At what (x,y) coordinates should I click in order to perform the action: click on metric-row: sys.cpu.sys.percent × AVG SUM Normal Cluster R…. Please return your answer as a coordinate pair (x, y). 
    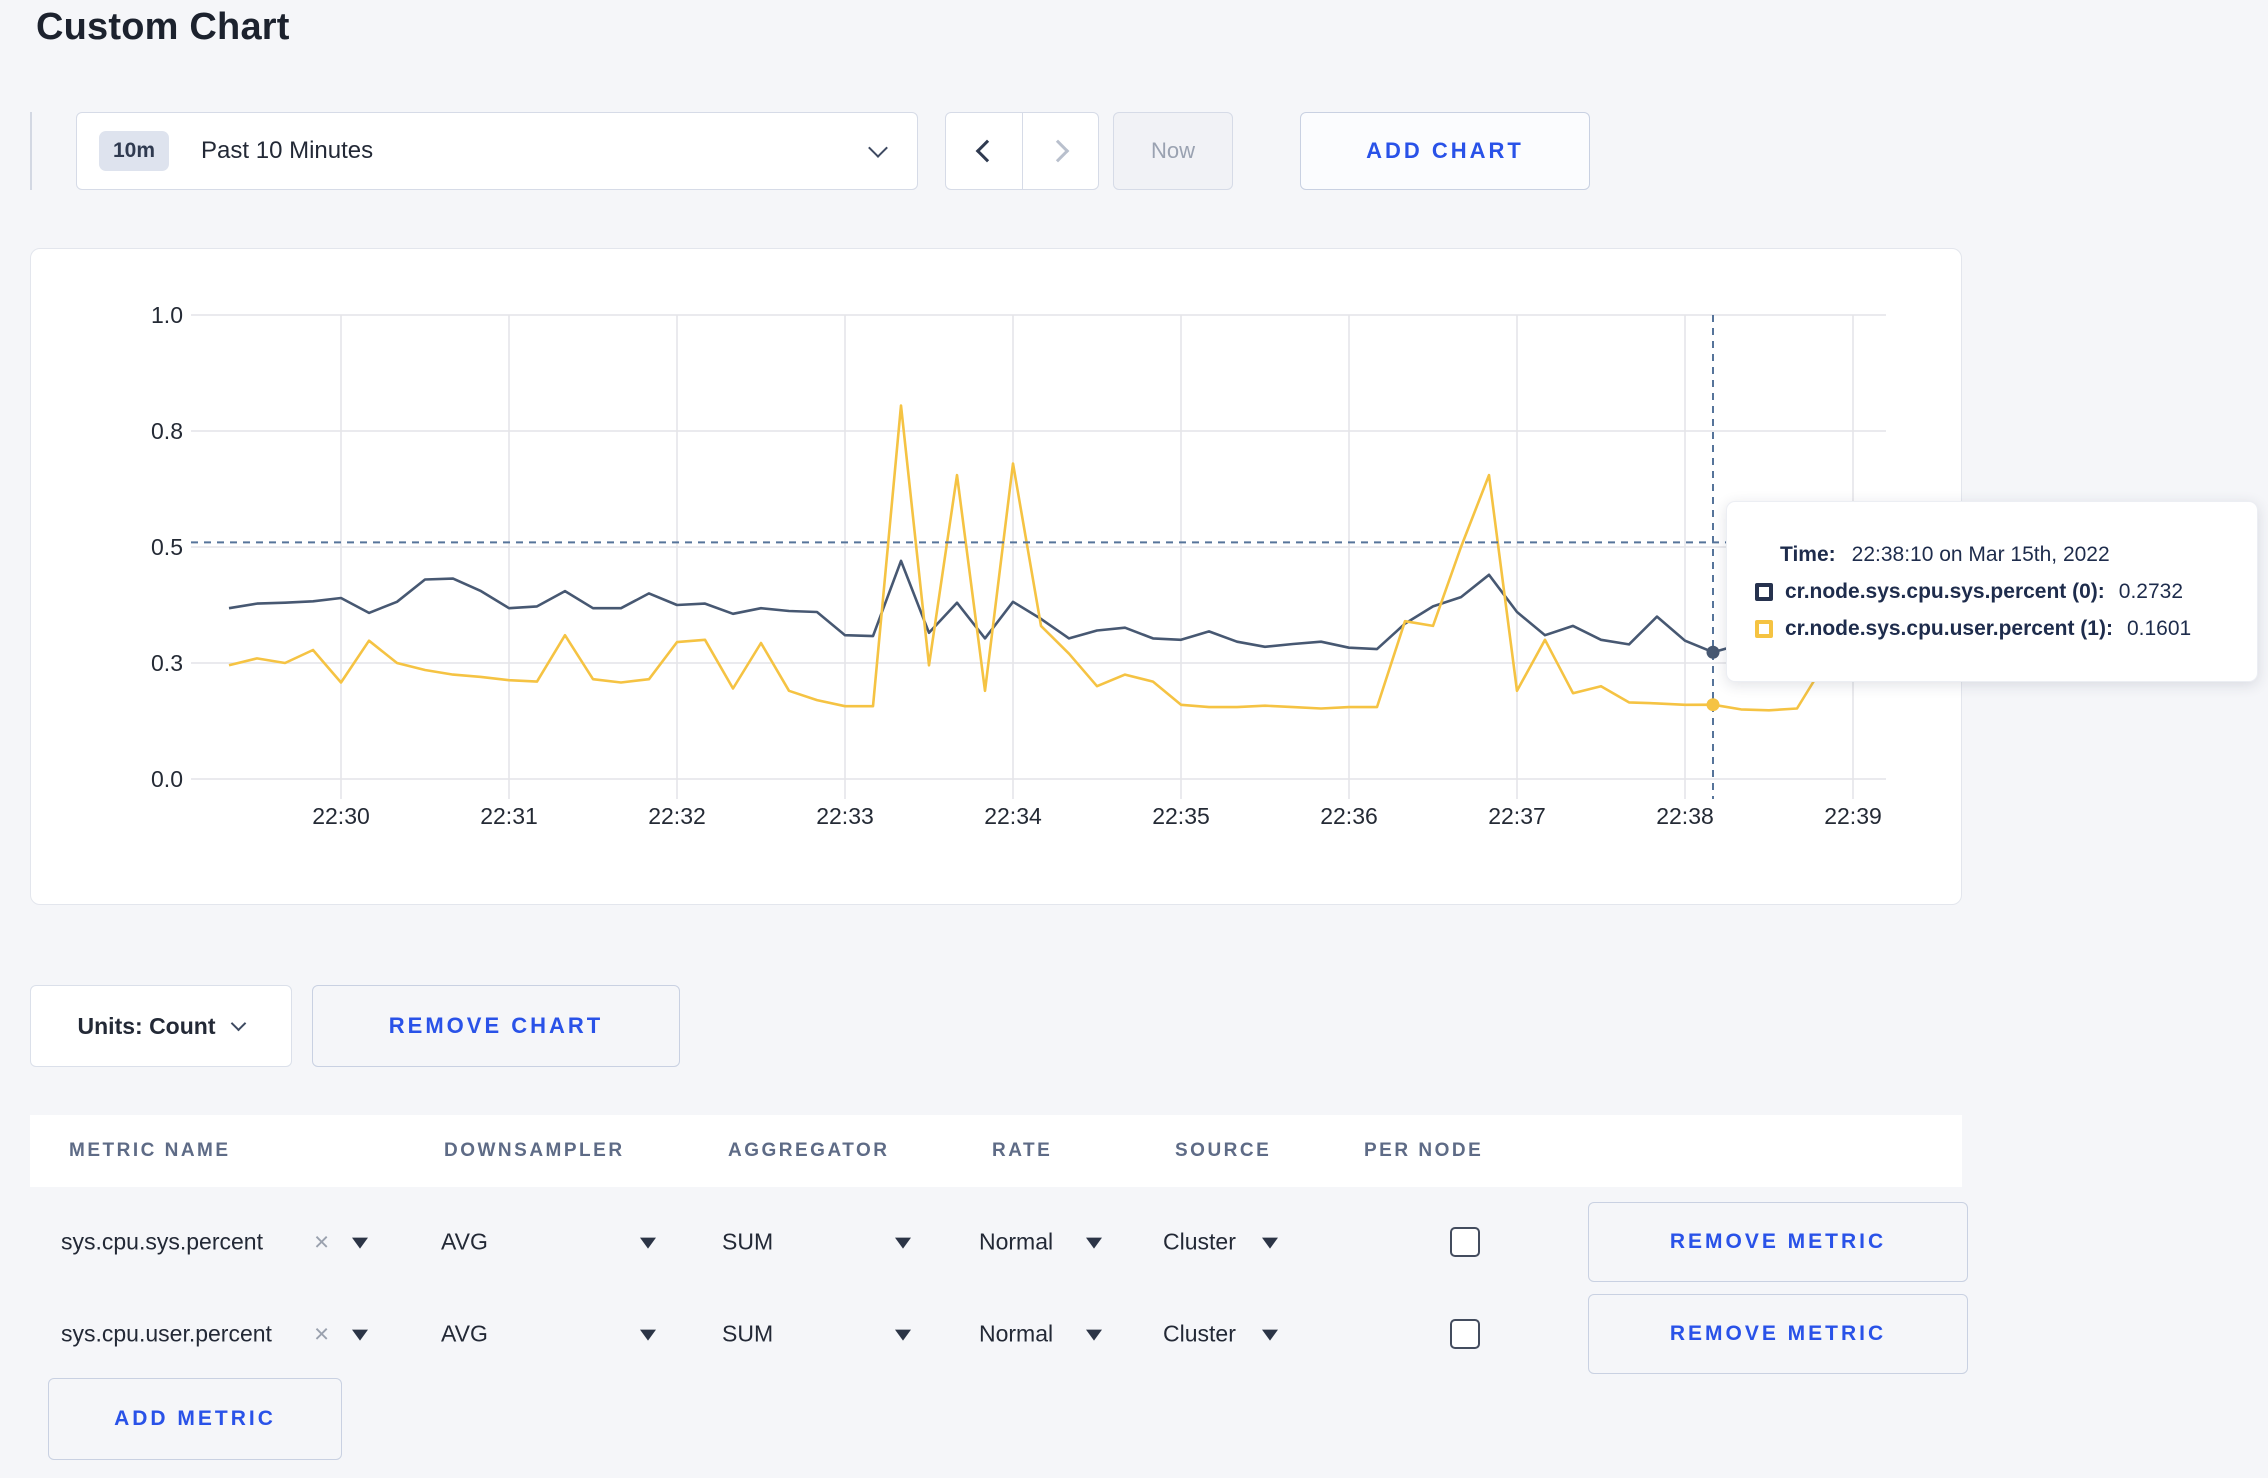
    Looking at the image, I should click on (999, 1242).